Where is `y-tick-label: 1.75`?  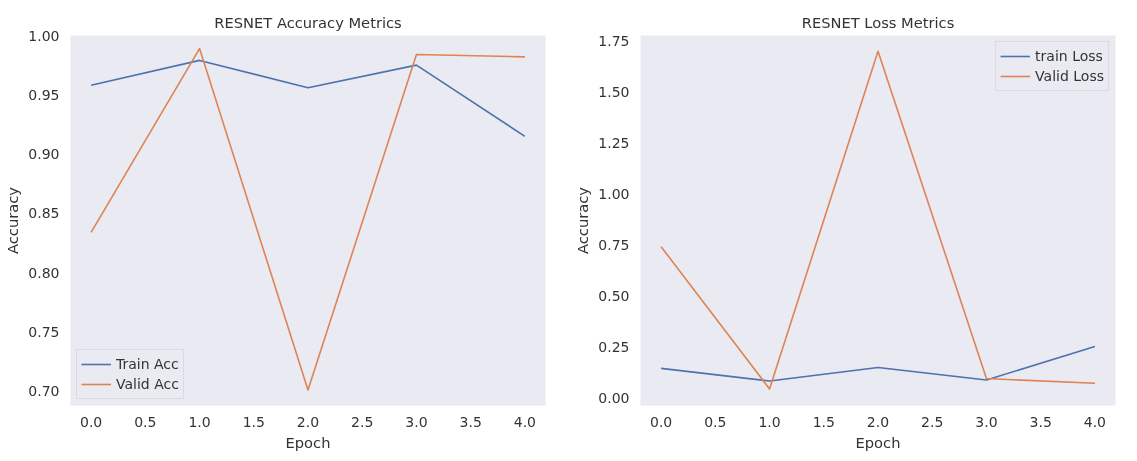 y-tick-label: 1.75 is located at coordinates (614, 41).